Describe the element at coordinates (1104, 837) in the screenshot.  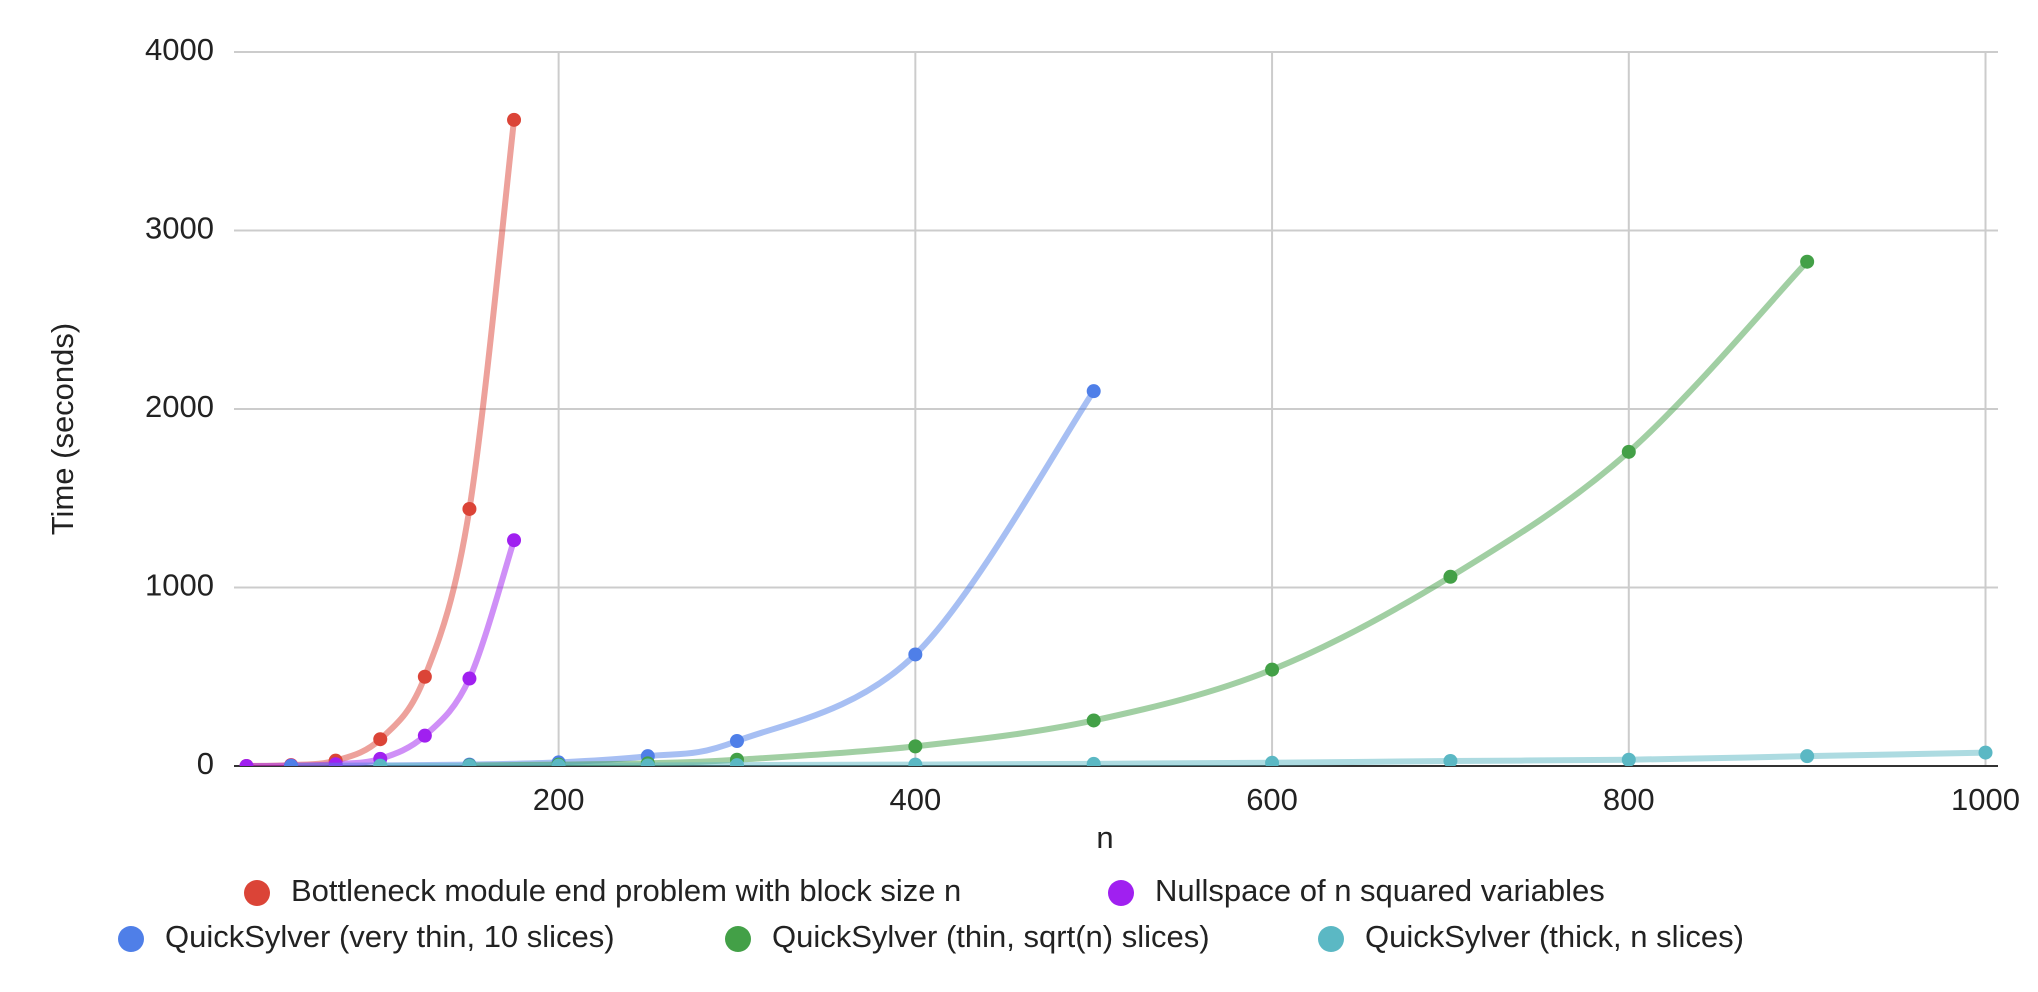
I see `x-axis-title: n` at that location.